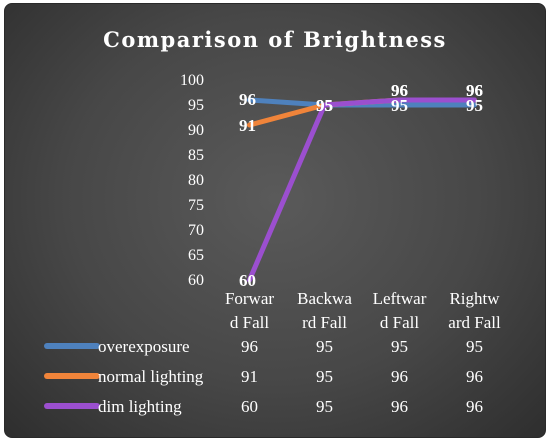 The image size is (550, 441). What do you see at coordinates (196, 105) in the screenshot?
I see `y-tick-label: 95` at bounding box center [196, 105].